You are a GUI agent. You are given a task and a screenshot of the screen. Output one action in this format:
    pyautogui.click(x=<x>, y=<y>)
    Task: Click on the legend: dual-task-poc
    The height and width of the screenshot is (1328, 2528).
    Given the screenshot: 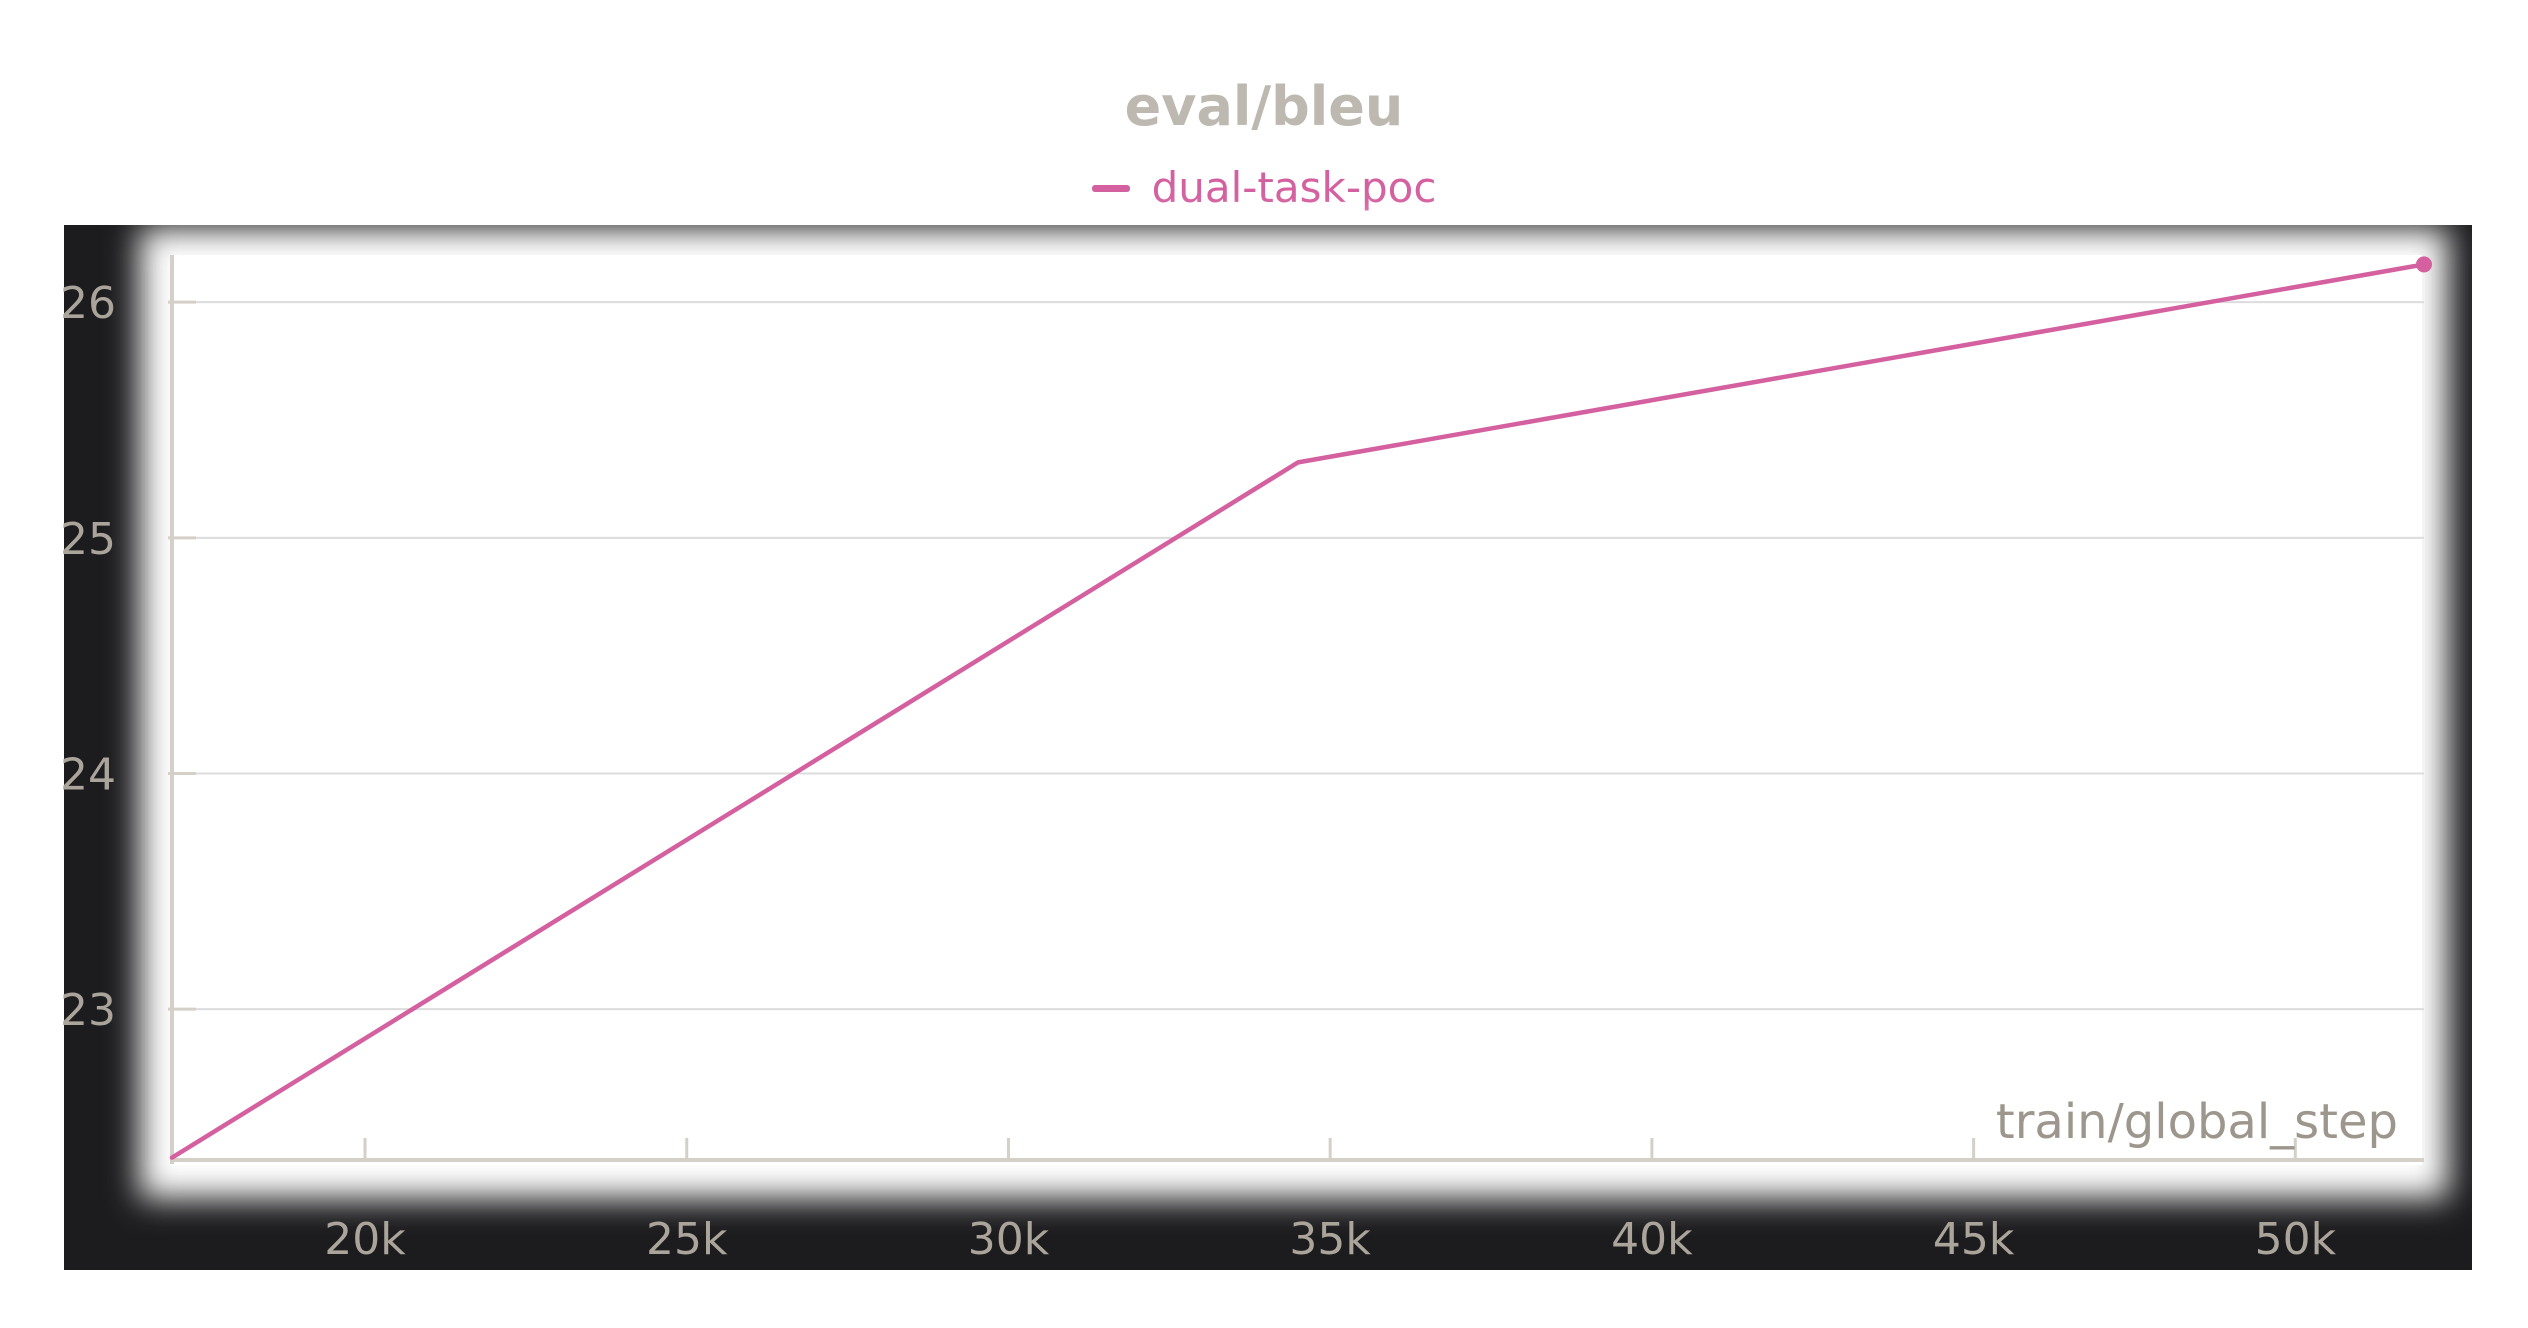 What is the action you would take?
    pyautogui.click(x=1264, y=188)
    